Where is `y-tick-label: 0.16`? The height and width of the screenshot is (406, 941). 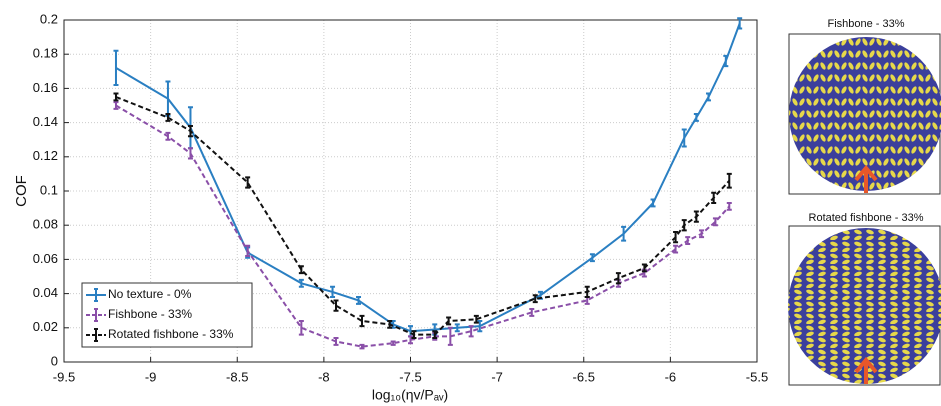
y-tick-label: 0.16 is located at coordinates (45, 87).